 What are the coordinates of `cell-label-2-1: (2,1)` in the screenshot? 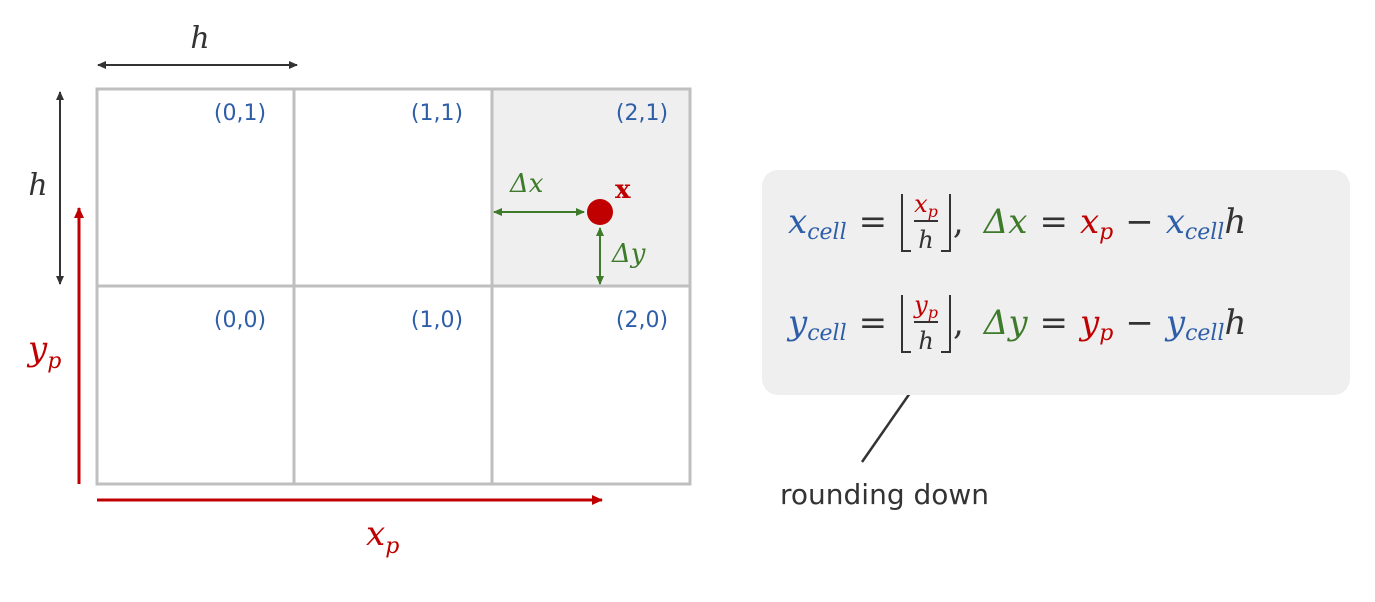 It's located at (642, 113).